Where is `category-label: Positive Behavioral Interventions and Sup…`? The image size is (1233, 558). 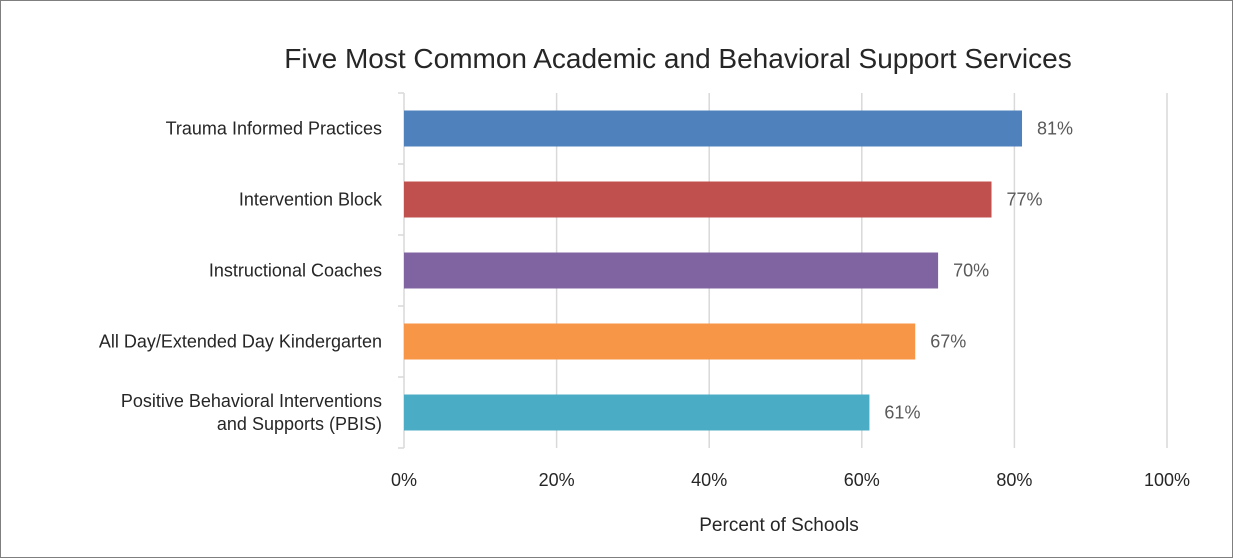
category-label: Positive Behavioral Interventions and Sup… is located at coordinates (251, 412).